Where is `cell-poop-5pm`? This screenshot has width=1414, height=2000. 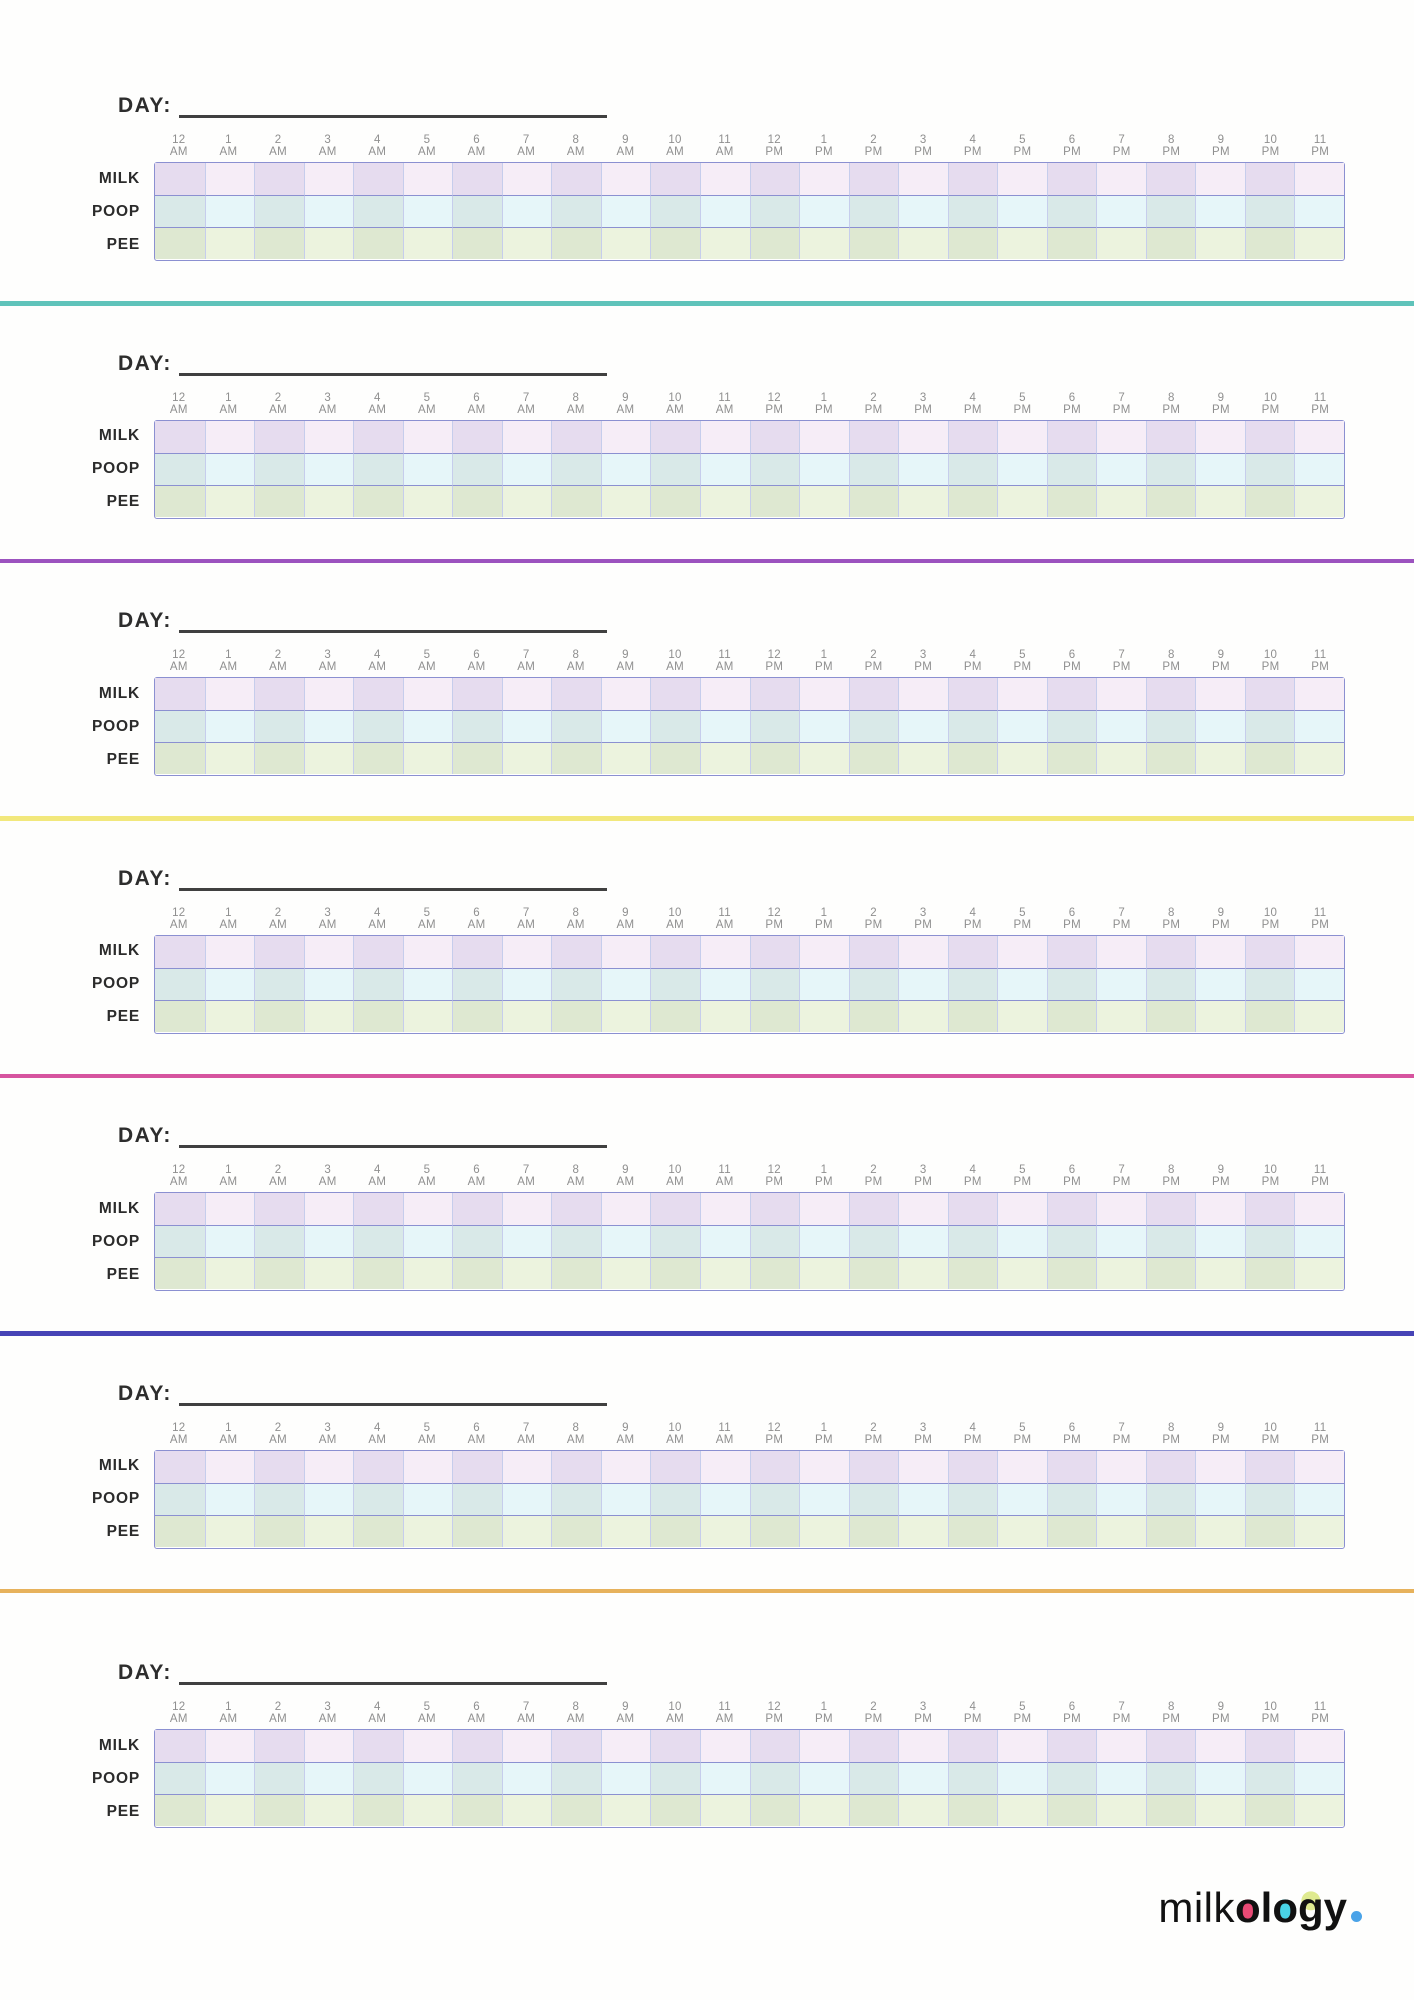 cell-poop-5pm is located at coordinates (1022, 468).